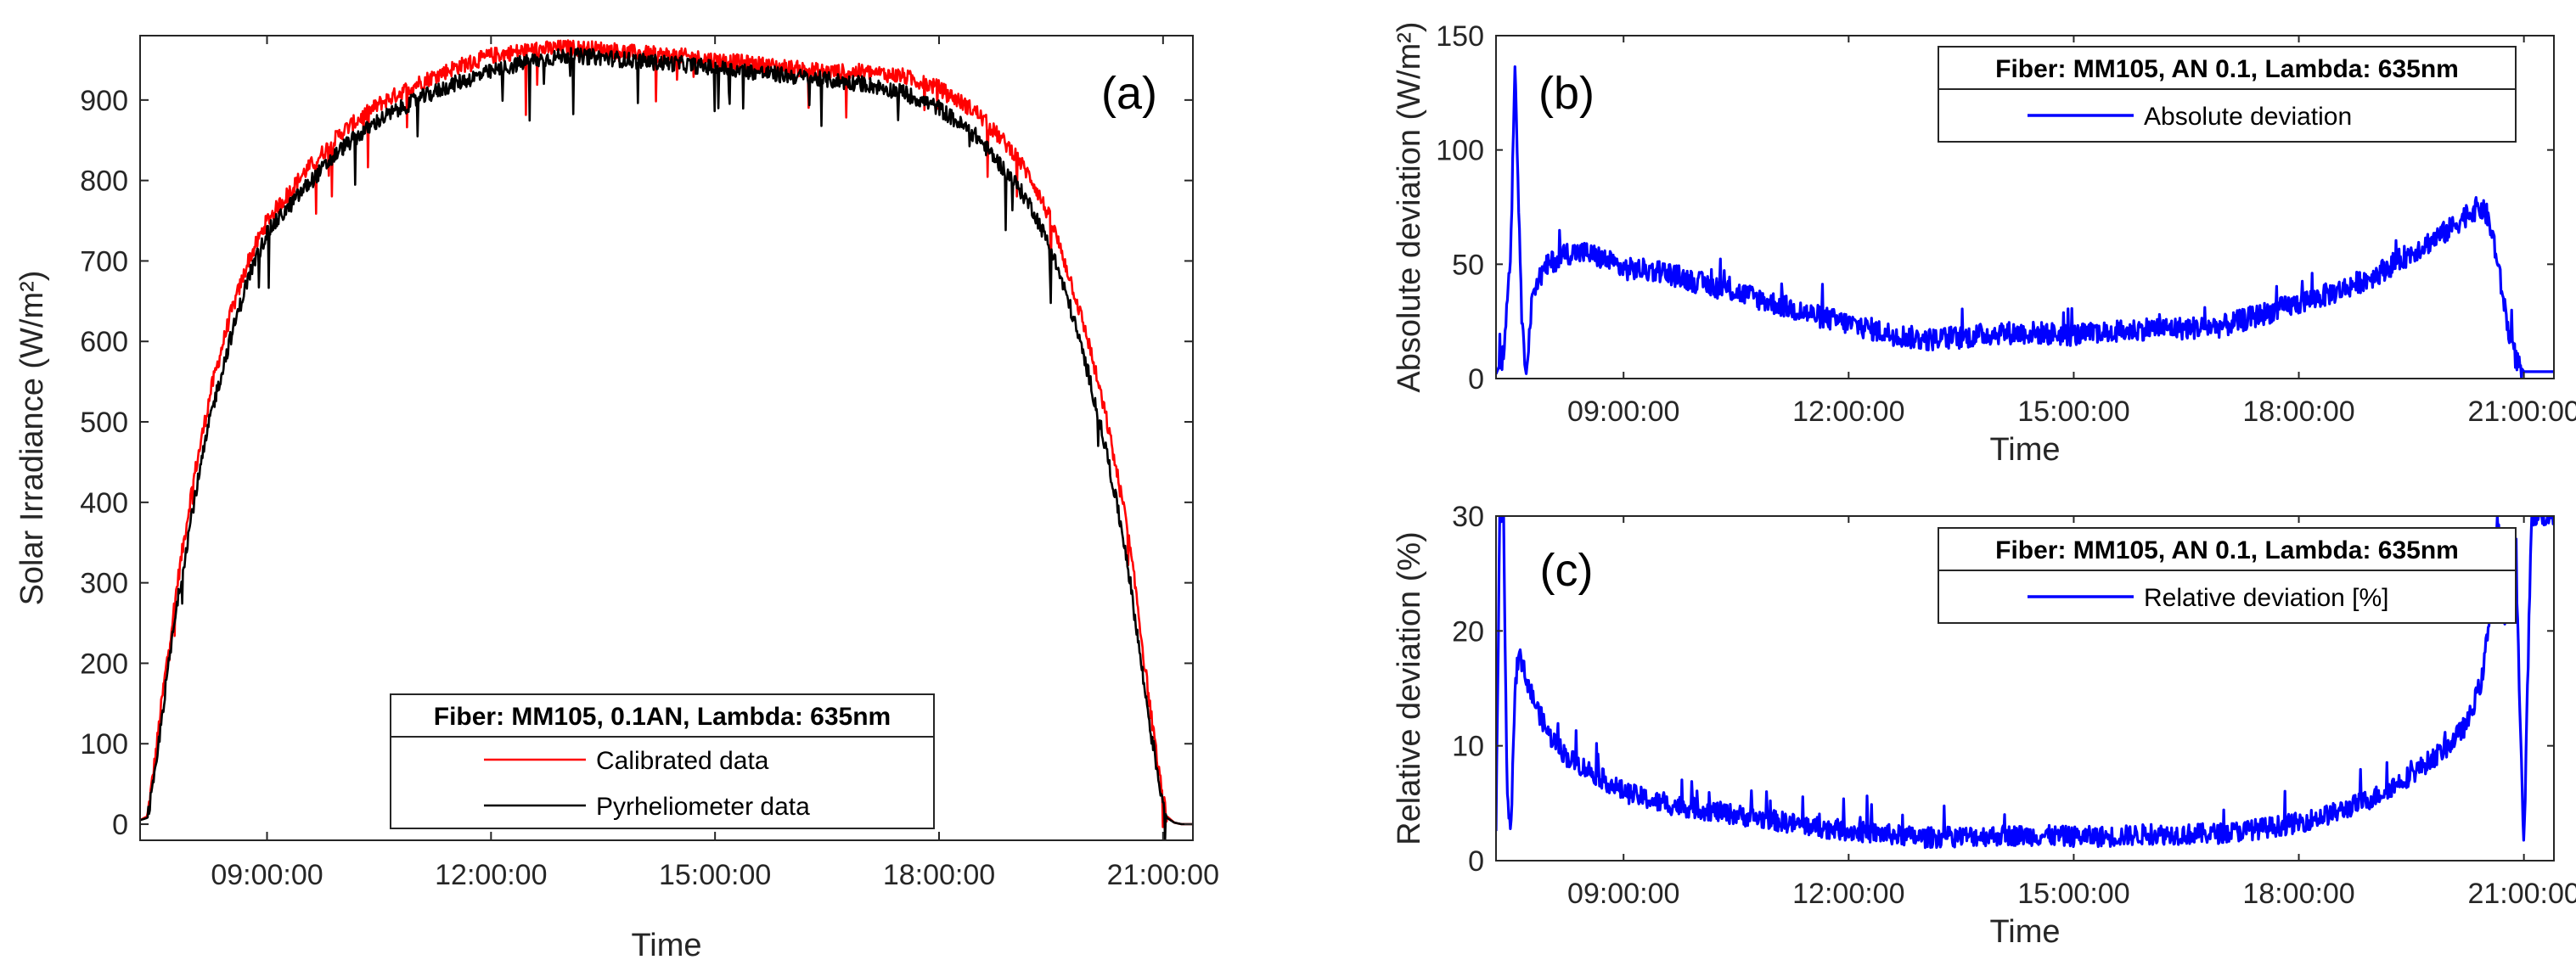  I want to click on y-tick-label: 700, so click(104, 261).